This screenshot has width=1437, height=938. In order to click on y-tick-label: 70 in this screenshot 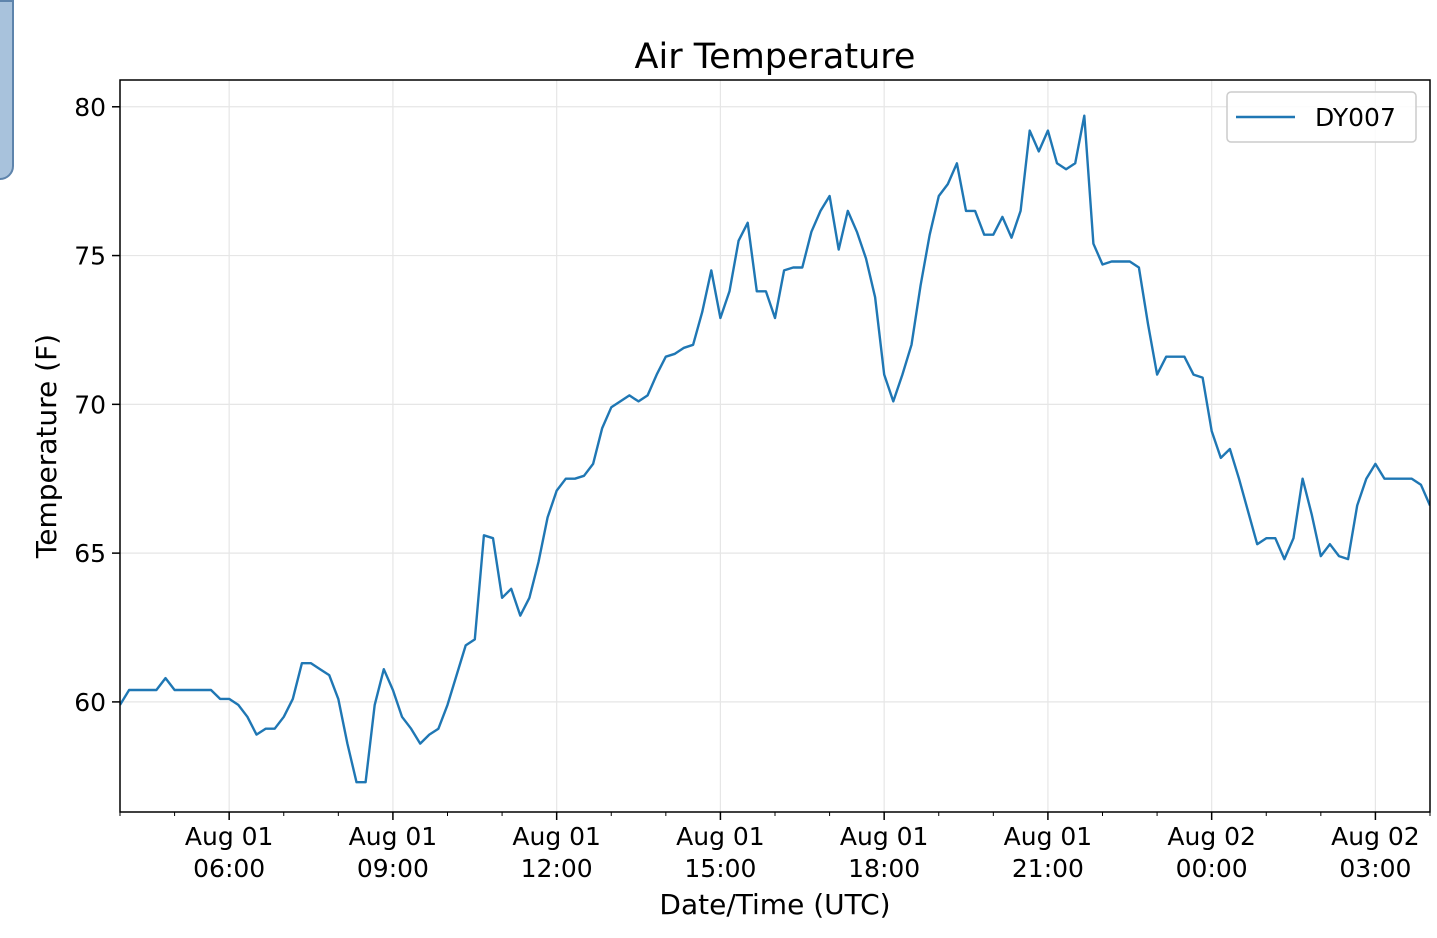, I will do `click(90, 404)`.